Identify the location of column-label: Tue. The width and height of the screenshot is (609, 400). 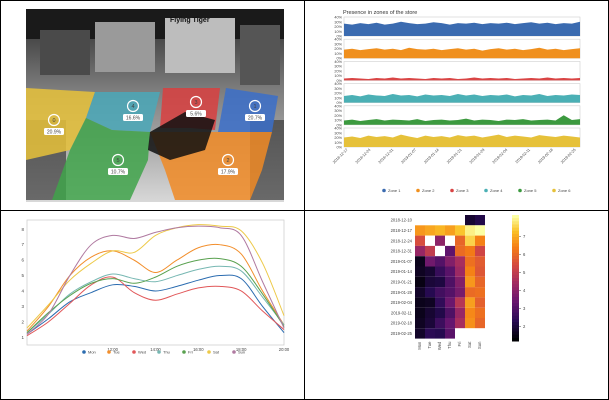
(429, 345).